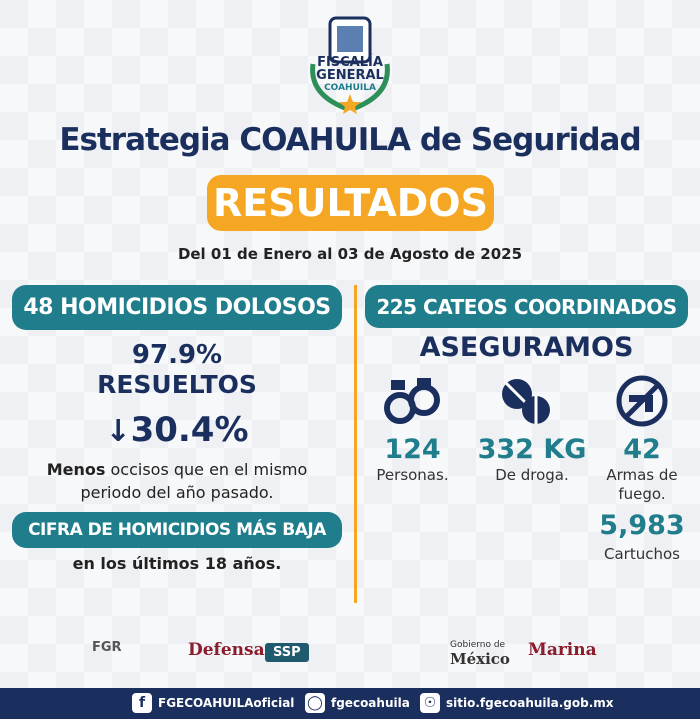  Describe the element at coordinates (226, 650) in the screenshot. I see `partner-logo: Defensa` at that location.